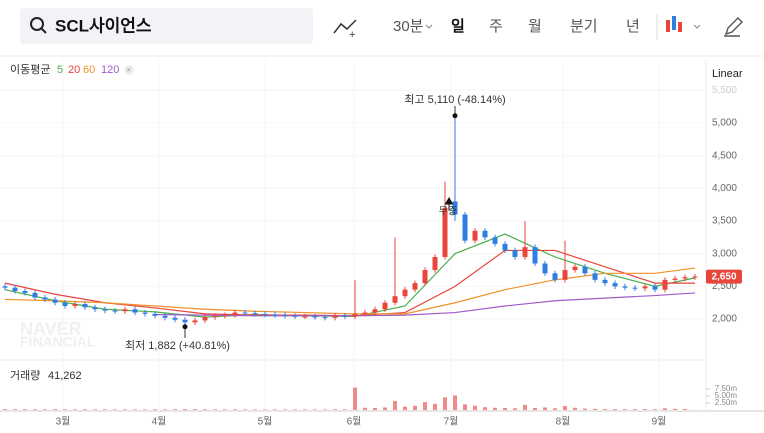 This screenshot has height=433, width=764. I want to click on last-price-label: 2,650, so click(723, 277).